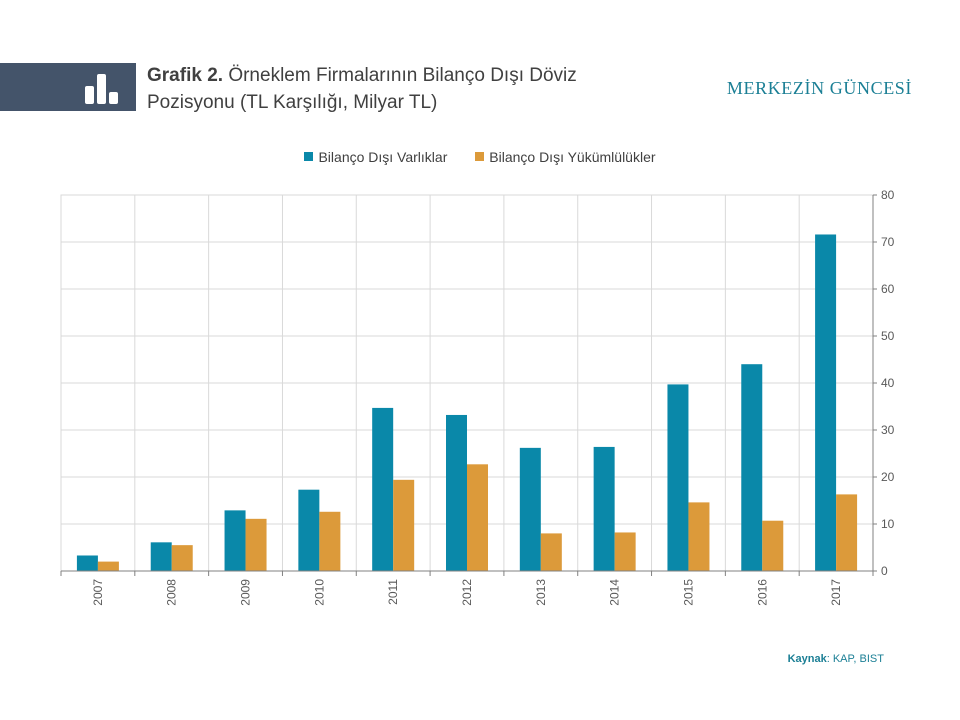  Describe the element at coordinates (185, 75) in the screenshot. I see `title-prefix: Grafik 2.` at that location.